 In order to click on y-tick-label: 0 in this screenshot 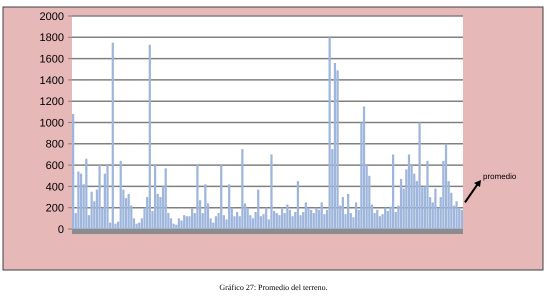, I will do `click(61, 230)`.